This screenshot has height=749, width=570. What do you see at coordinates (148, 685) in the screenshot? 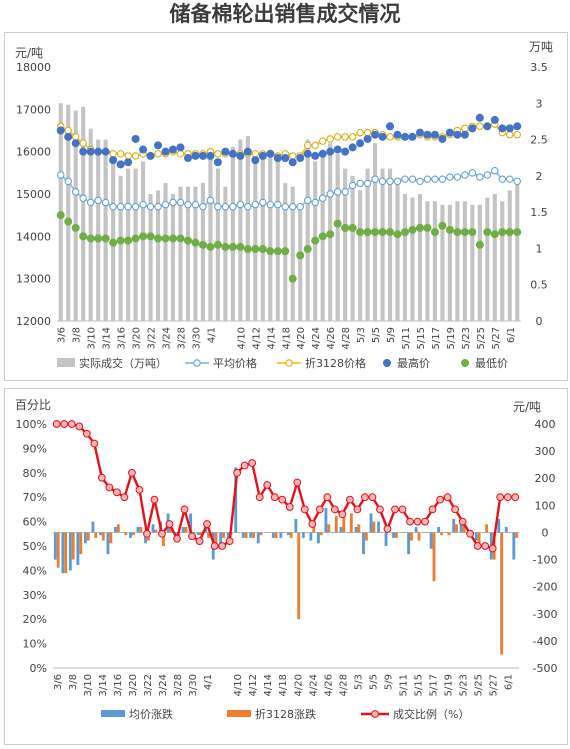
I see `x-tick-label: 3/22` at bounding box center [148, 685].